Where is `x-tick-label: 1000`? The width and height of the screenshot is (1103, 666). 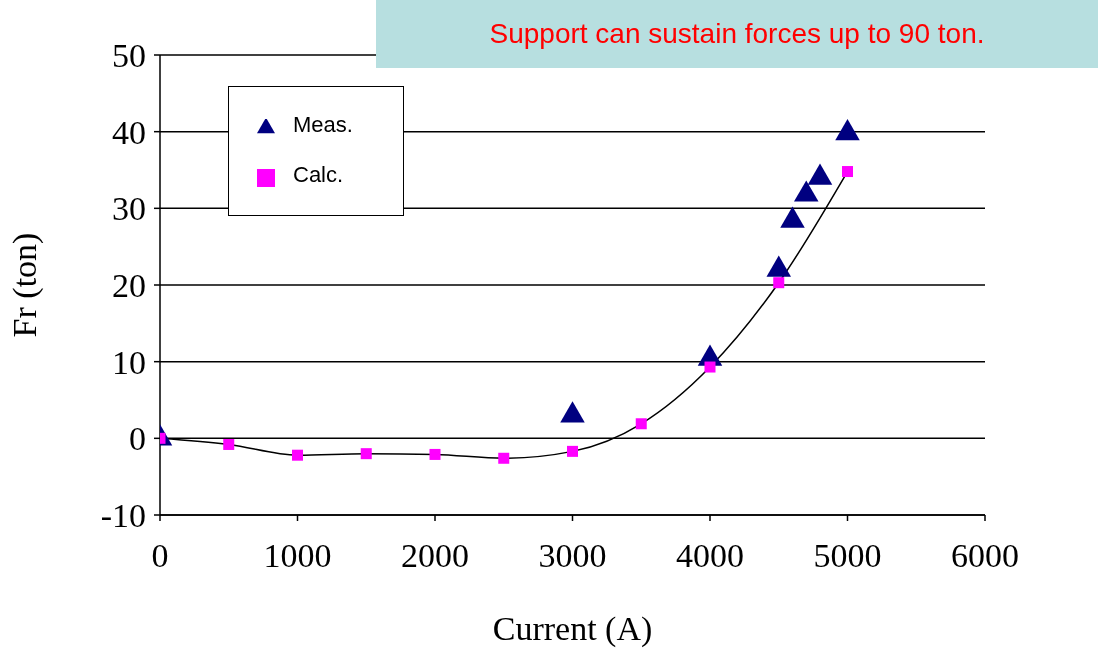
x-tick-label: 1000 is located at coordinates (297, 556).